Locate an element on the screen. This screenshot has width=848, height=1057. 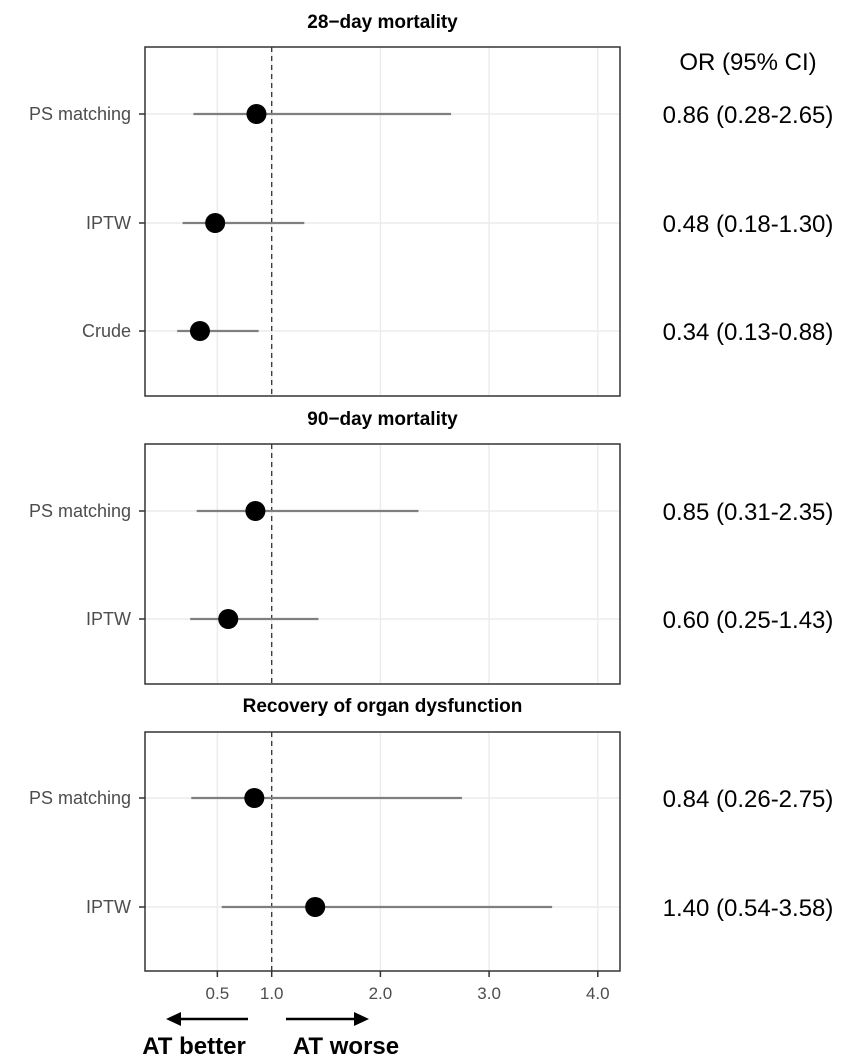
or-column-header: OR (95% CI) is located at coordinates (747, 62).